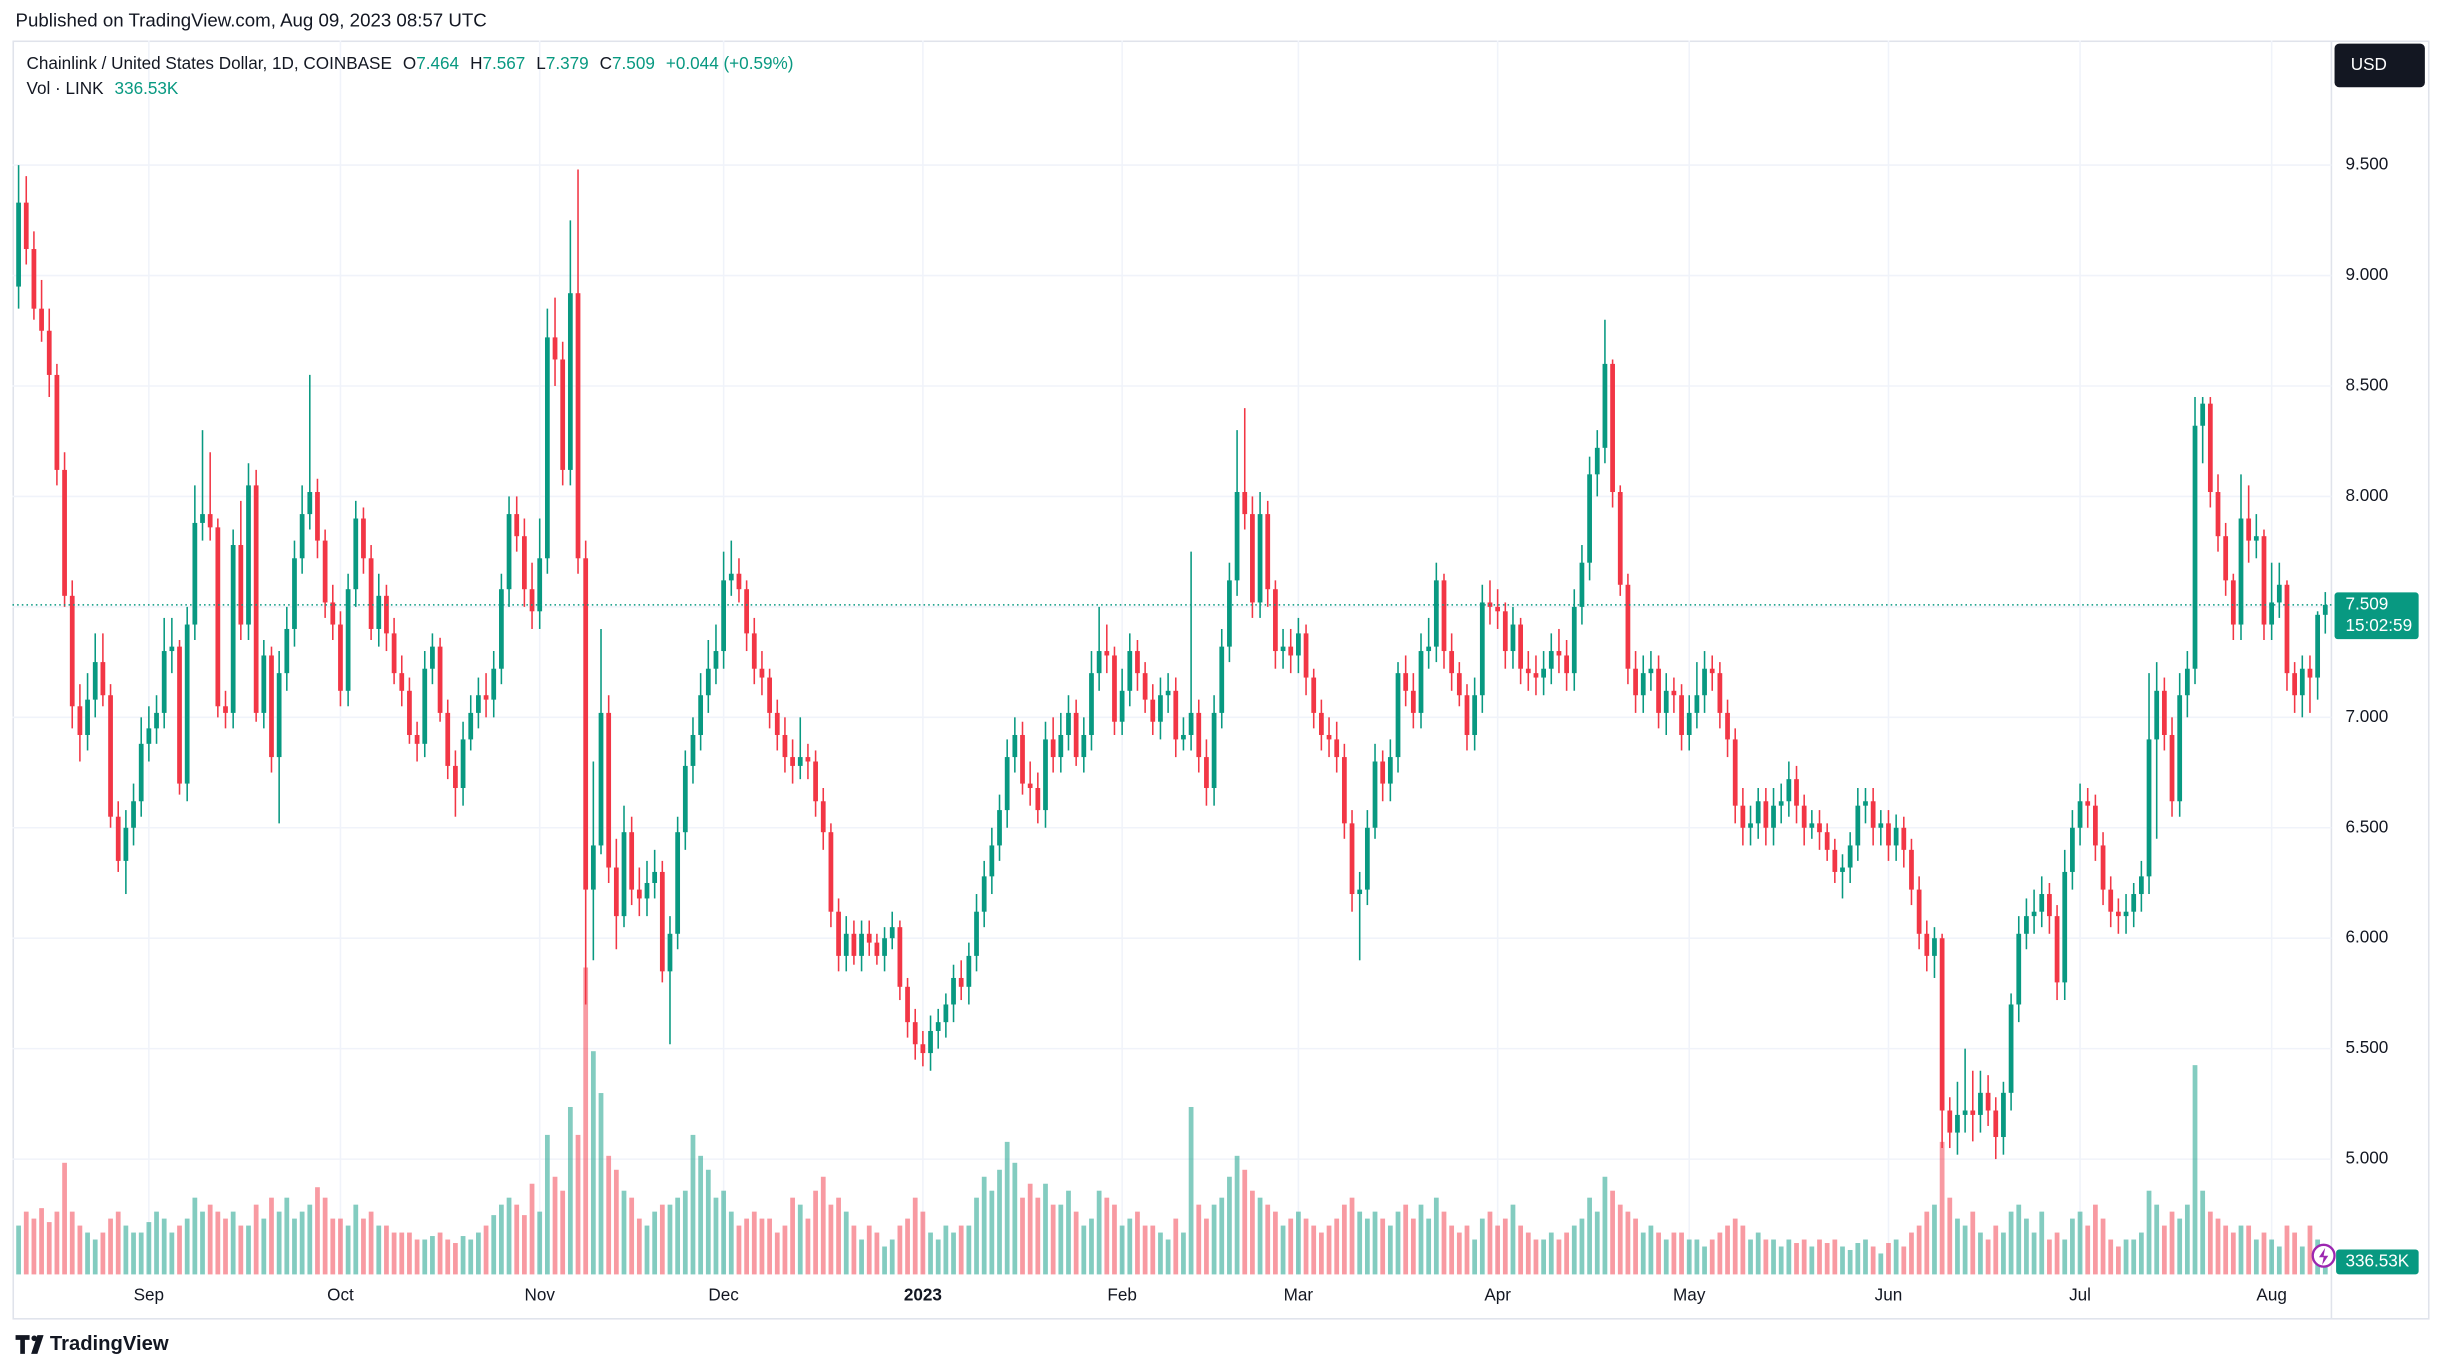 The width and height of the screenshot is (2442, 1371). What do you see at coordinates (1689, 1295) in the screenshot?
I see `x-tick-label: May` at bounding box center [1689, 1295].